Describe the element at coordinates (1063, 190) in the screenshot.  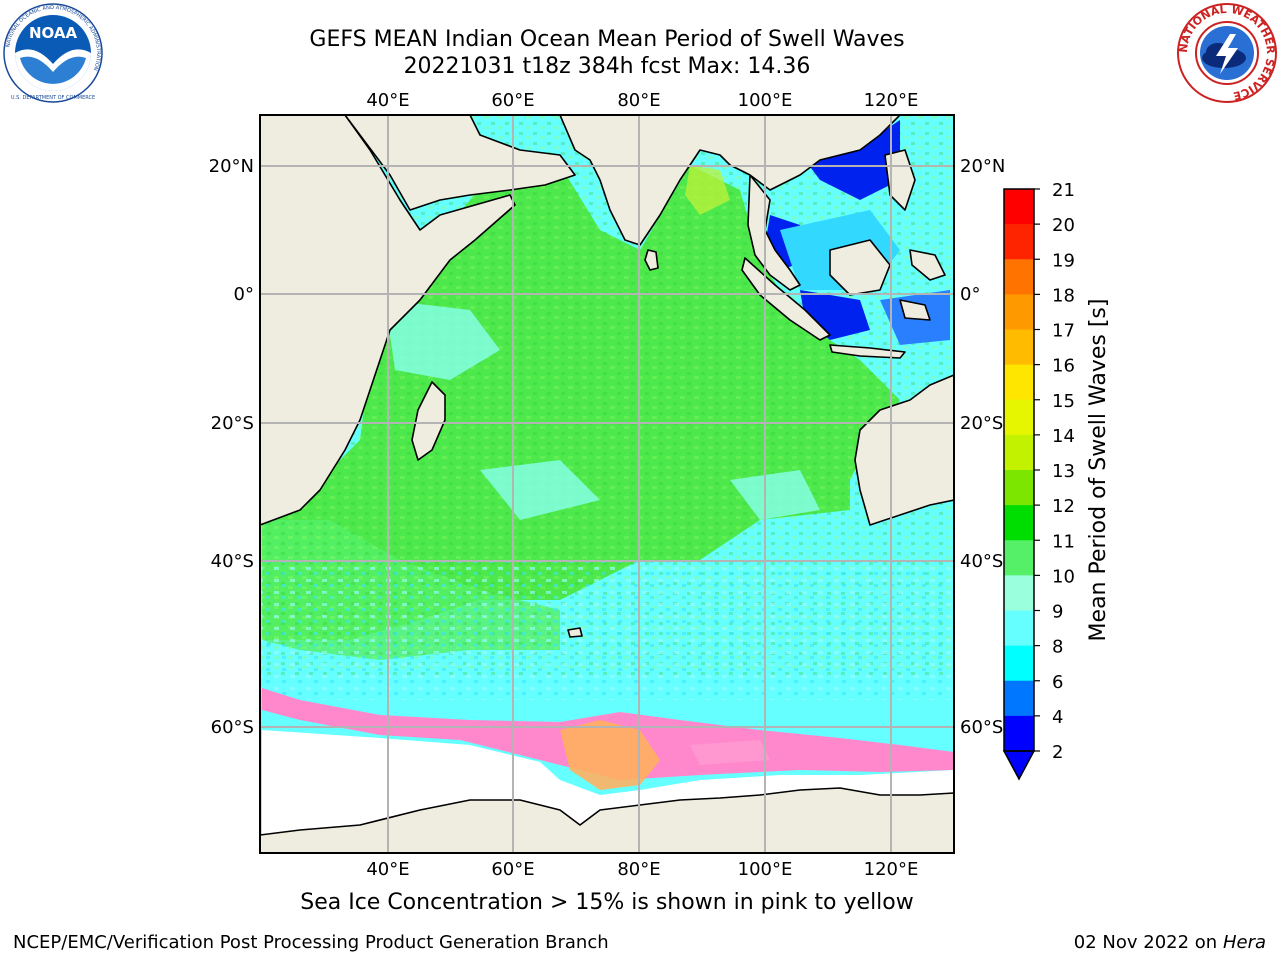
I see `colorbar-tick-label: 21` at that location.